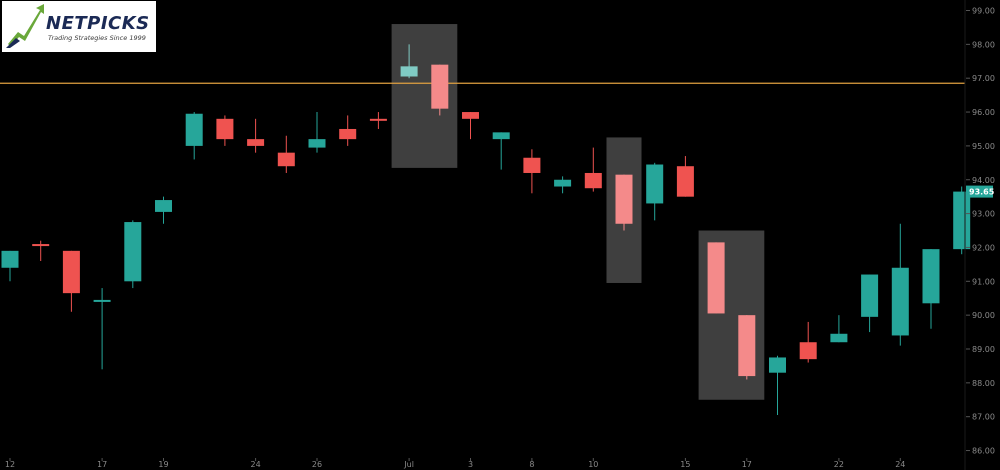 This screenshot has width=1000, height=470. I want to click on current-price-badge, so click(979, 191).